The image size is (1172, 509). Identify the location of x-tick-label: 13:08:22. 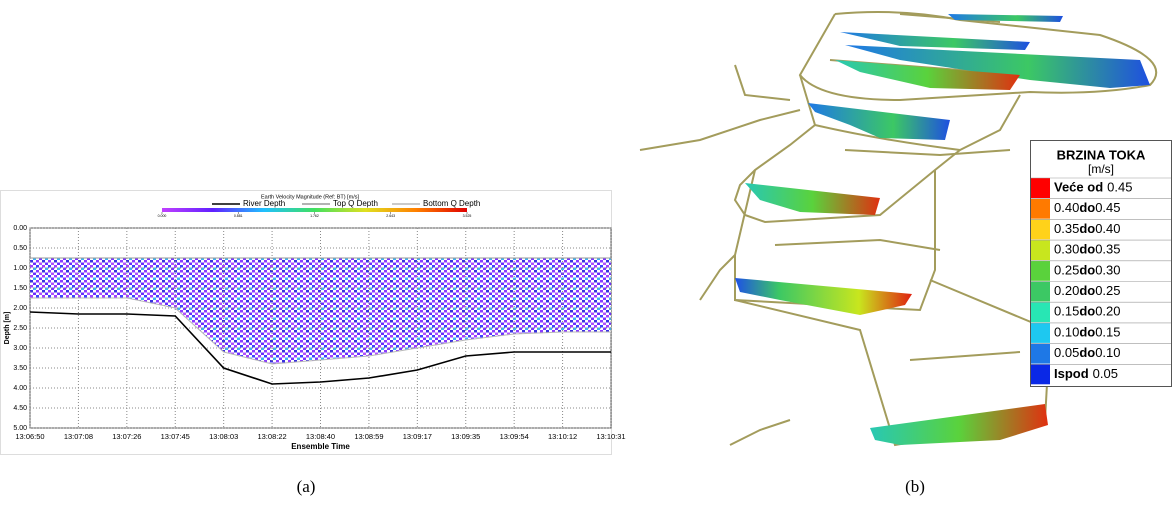
(271, 436).